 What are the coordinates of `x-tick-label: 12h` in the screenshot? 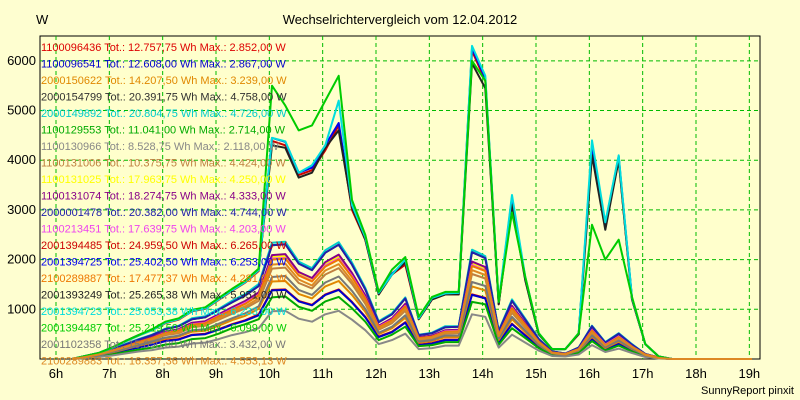 It's located at (376, 373).